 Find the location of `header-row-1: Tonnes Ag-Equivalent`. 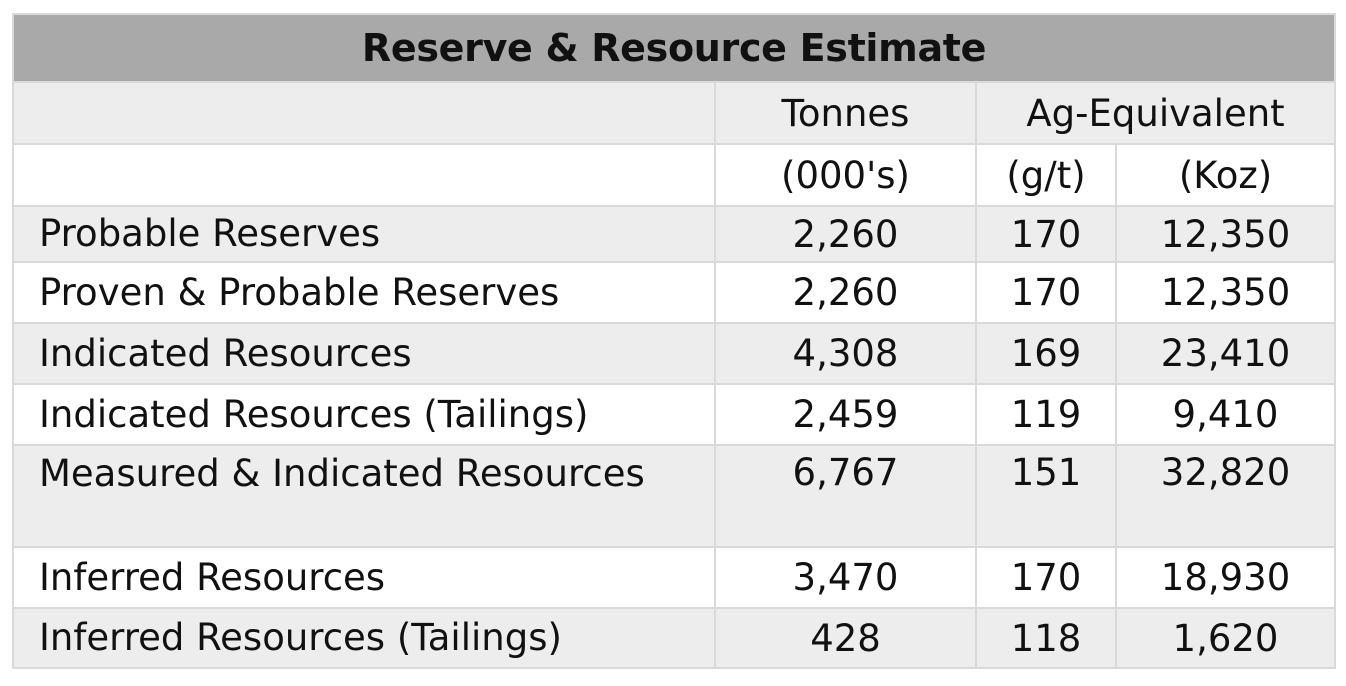

header-row-1: Tonnes Ag-Equivalent is located at coordinates (674, 113).